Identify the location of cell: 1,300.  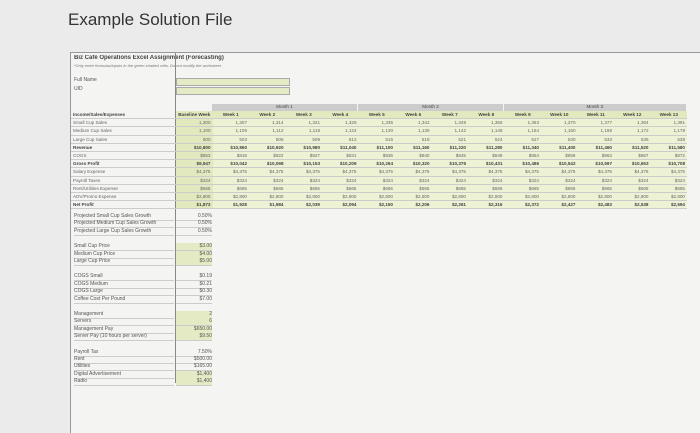
(194, 123).